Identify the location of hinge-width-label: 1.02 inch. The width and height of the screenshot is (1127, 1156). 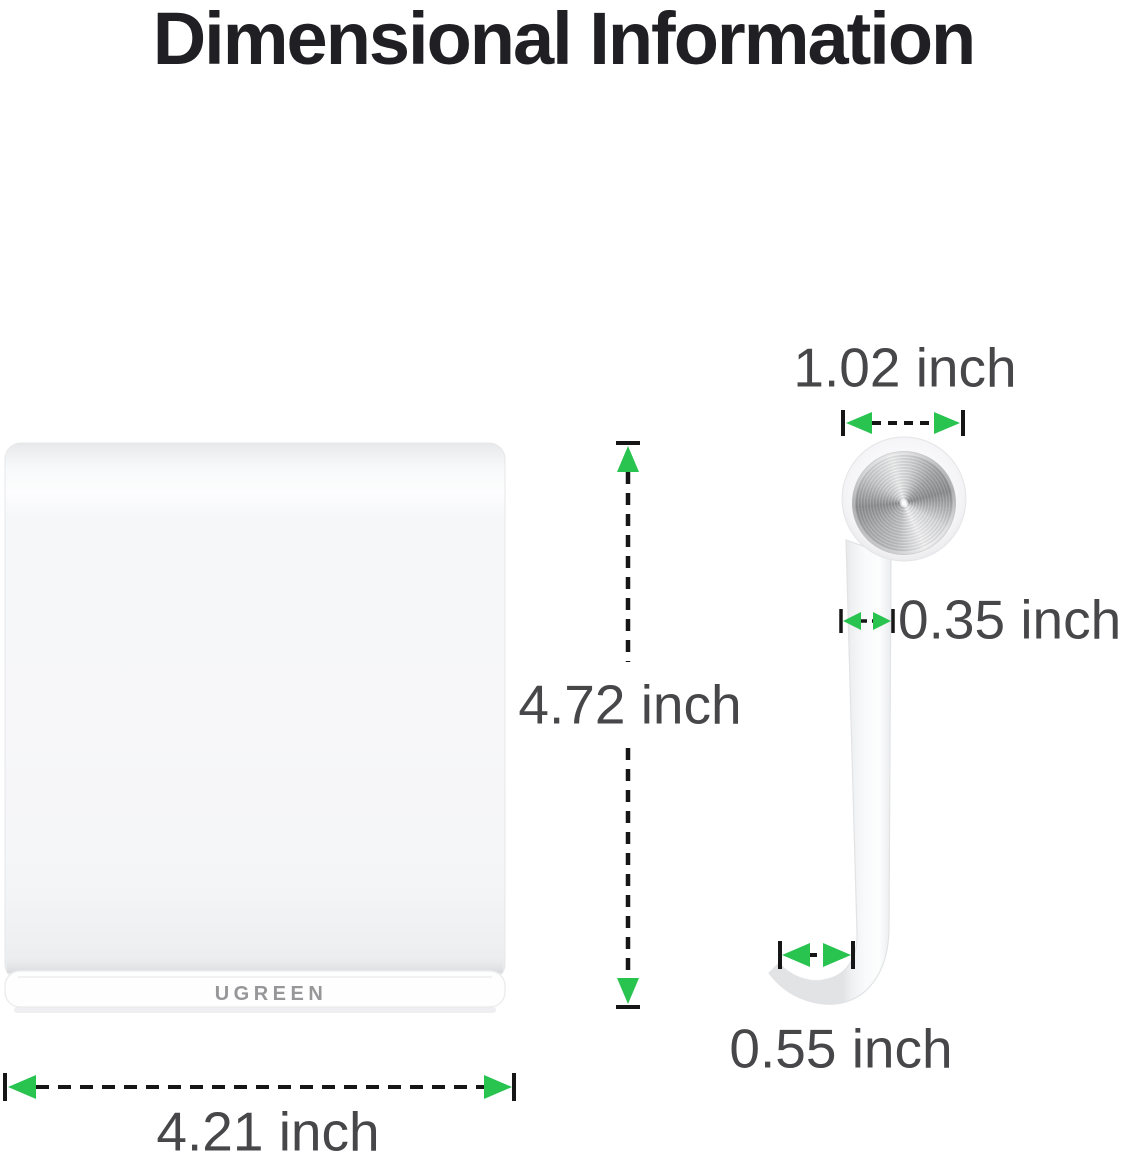
(905, 367).